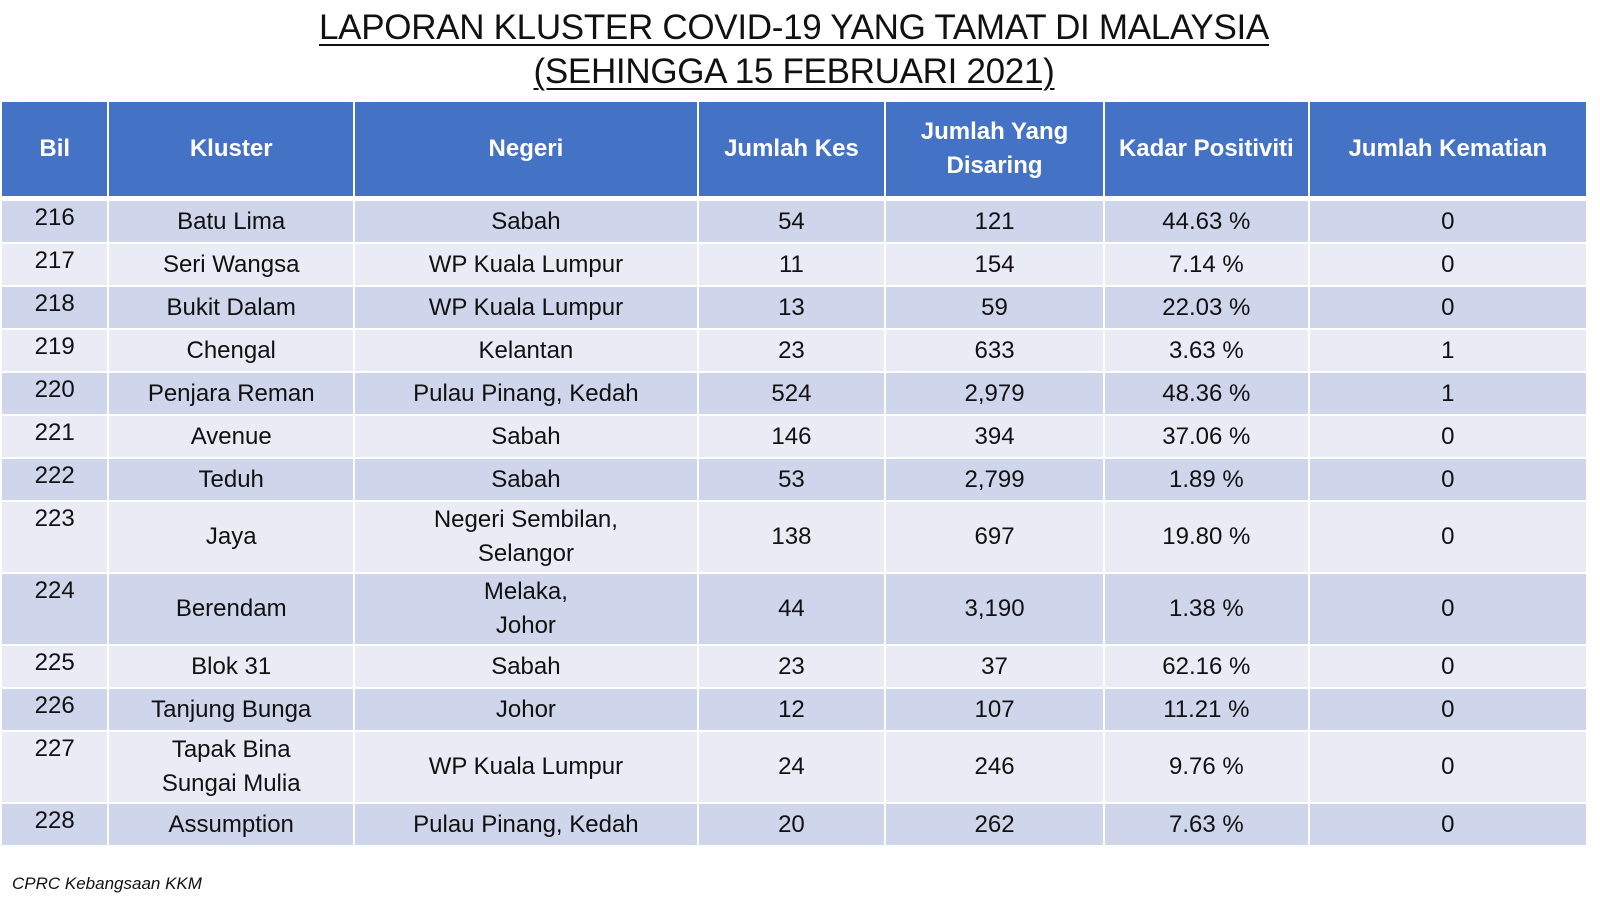 The height and width of the screenshot is (900, 1600). What do you see at coordinates (525, 537) in the screenshot?
I see `cell-negeri: Negeri Sembilan, Selangor` at bounding box center [525, 537].